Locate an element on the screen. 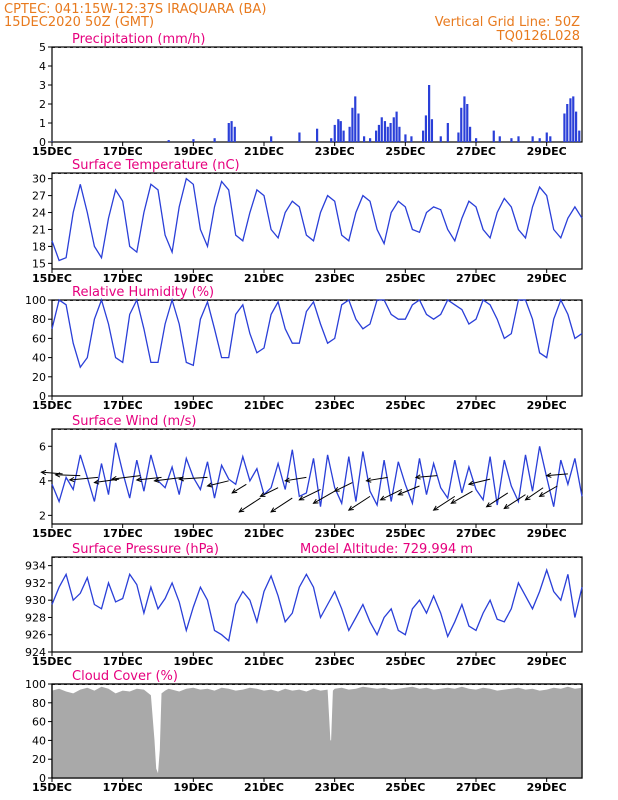 This screenshot has width=618, height=800. y-tick-label: 20 is located at coordinates (39, 759).